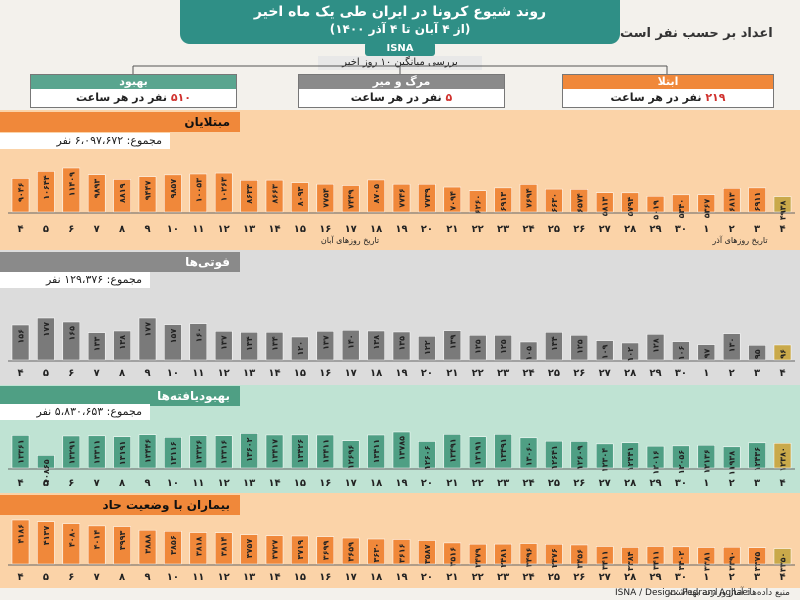 The image size is (800, 600). I want to click on stat-death: مرگ و میر ۵ نفر در هر ساعت, so click(401, 91).